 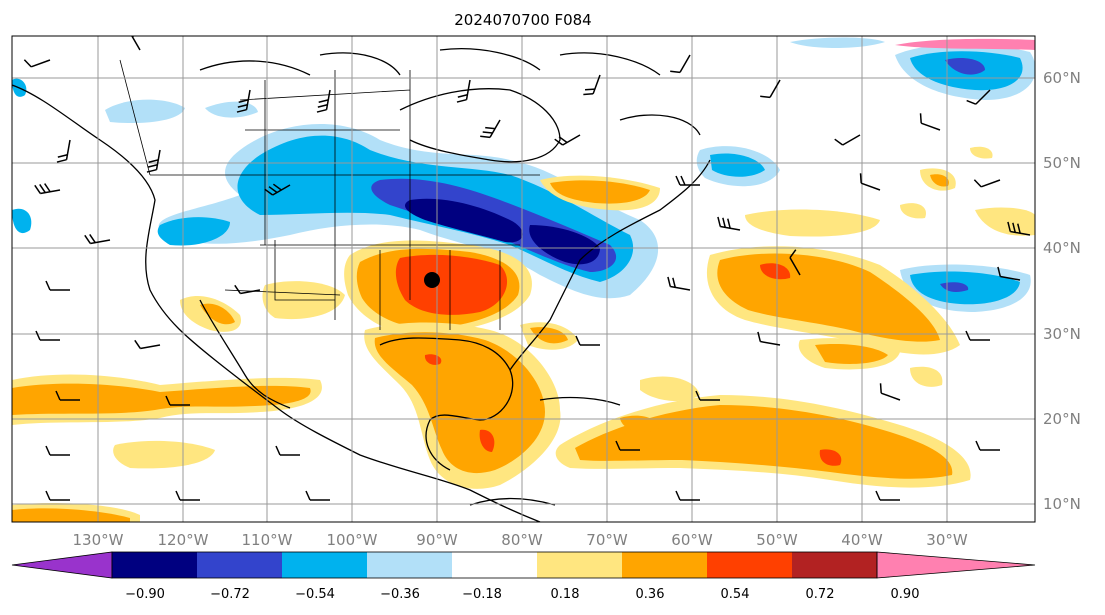 What do you see at coordinates (22, 221) in the screenshot?
I see `shade-west-edge` at bounding box center [22, 221].